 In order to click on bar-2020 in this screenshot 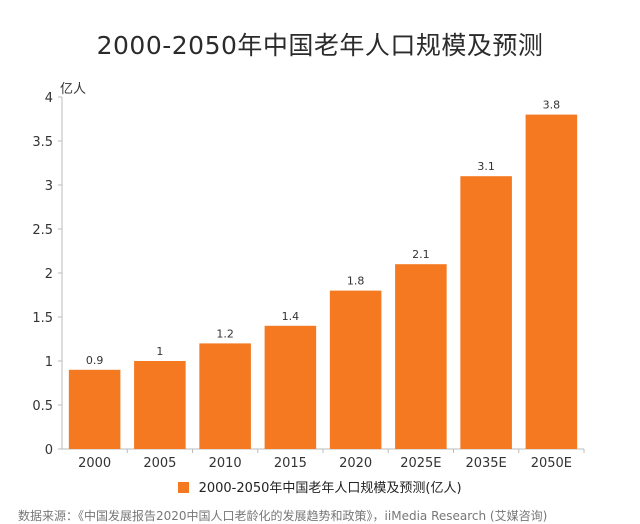, I will do `click(355, 369)`.